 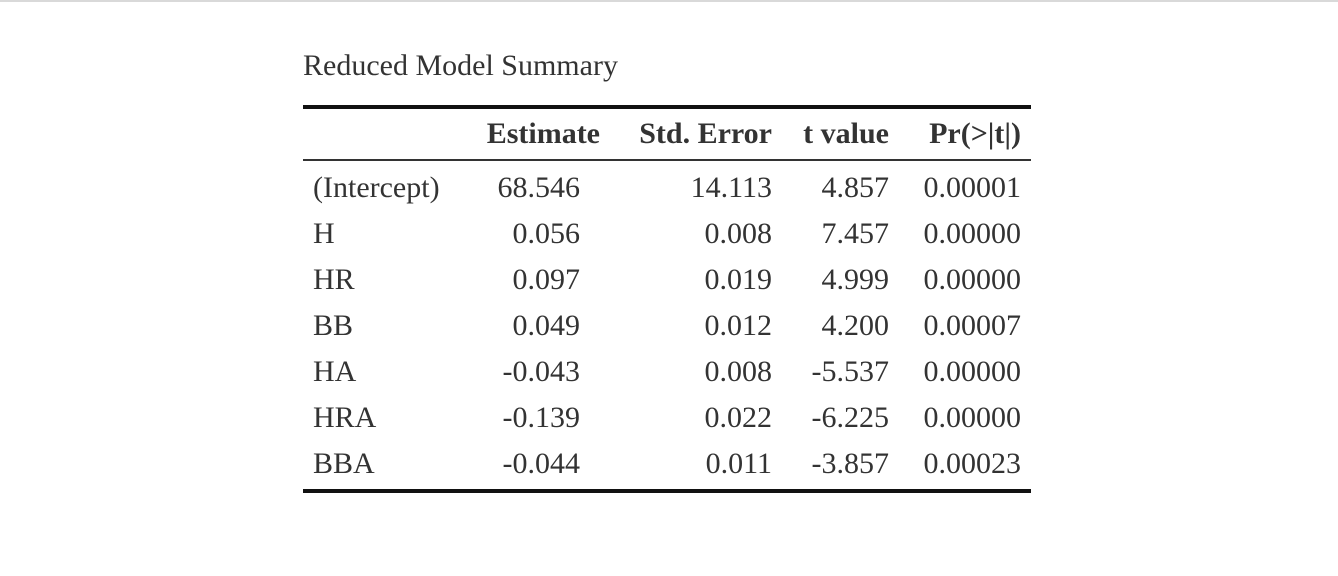 I want to click on top-border, so click(x=669, y=1).